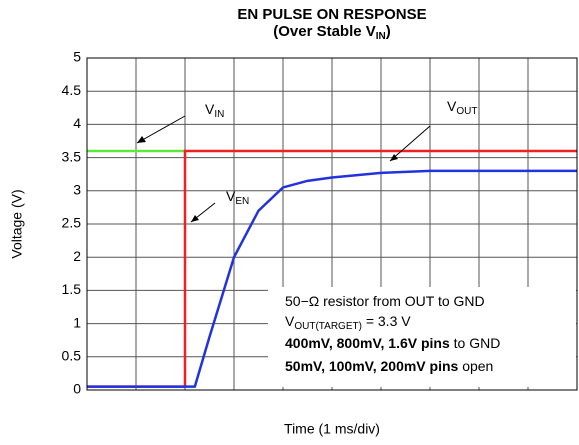  Describe the element at coordinates (77, 389) in the screenshot. I see `y-tick-label: 0` at that location.